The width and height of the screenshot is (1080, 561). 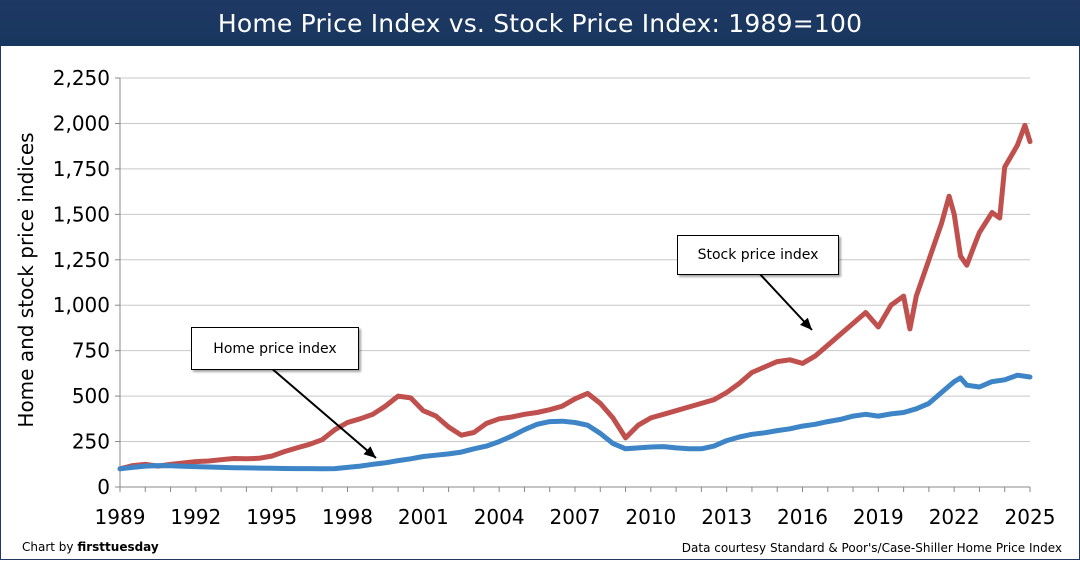 I want to click on arrow-stock-price-index-head, so click(x=806, y=323).